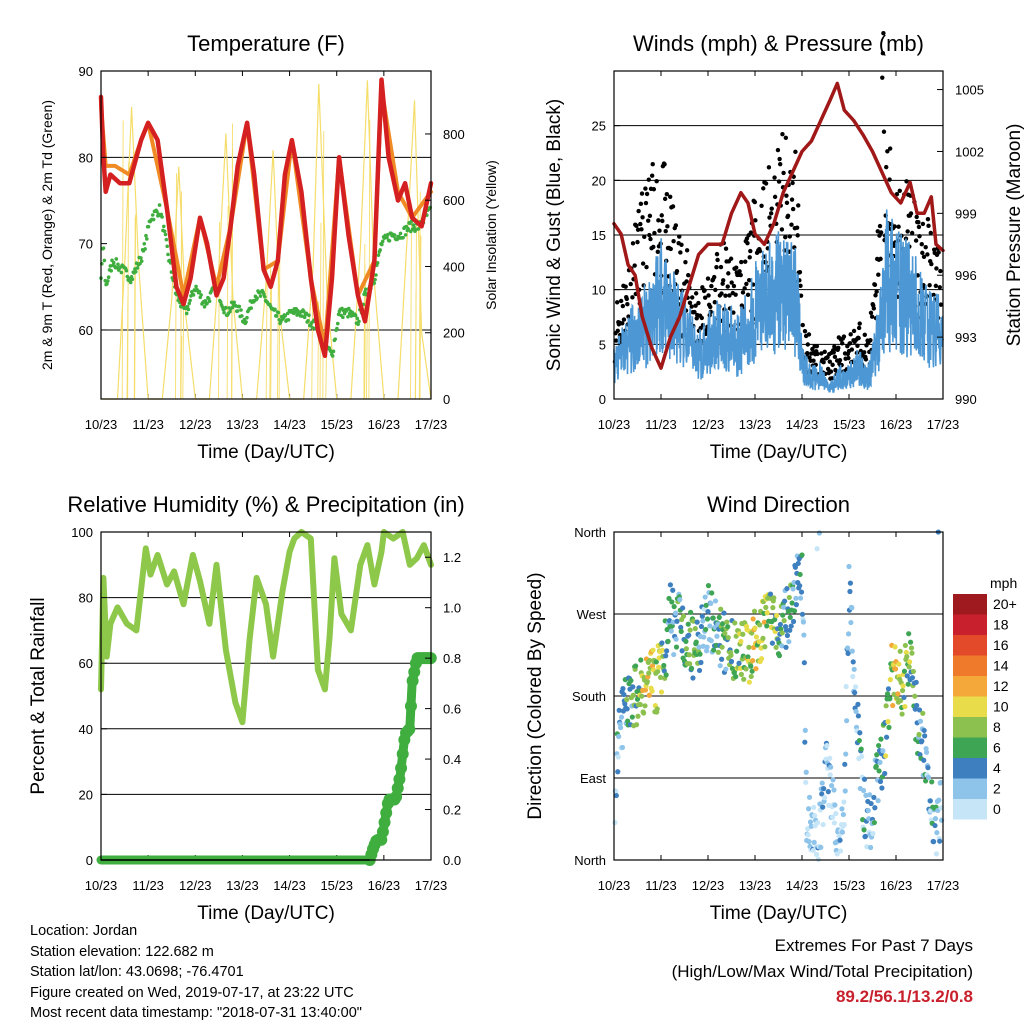 This screenshot has width=1024, height=1024. Describe the element at coordinates (1003, 583) in the screenshot. I see `colorbar-title: mph` at that location.